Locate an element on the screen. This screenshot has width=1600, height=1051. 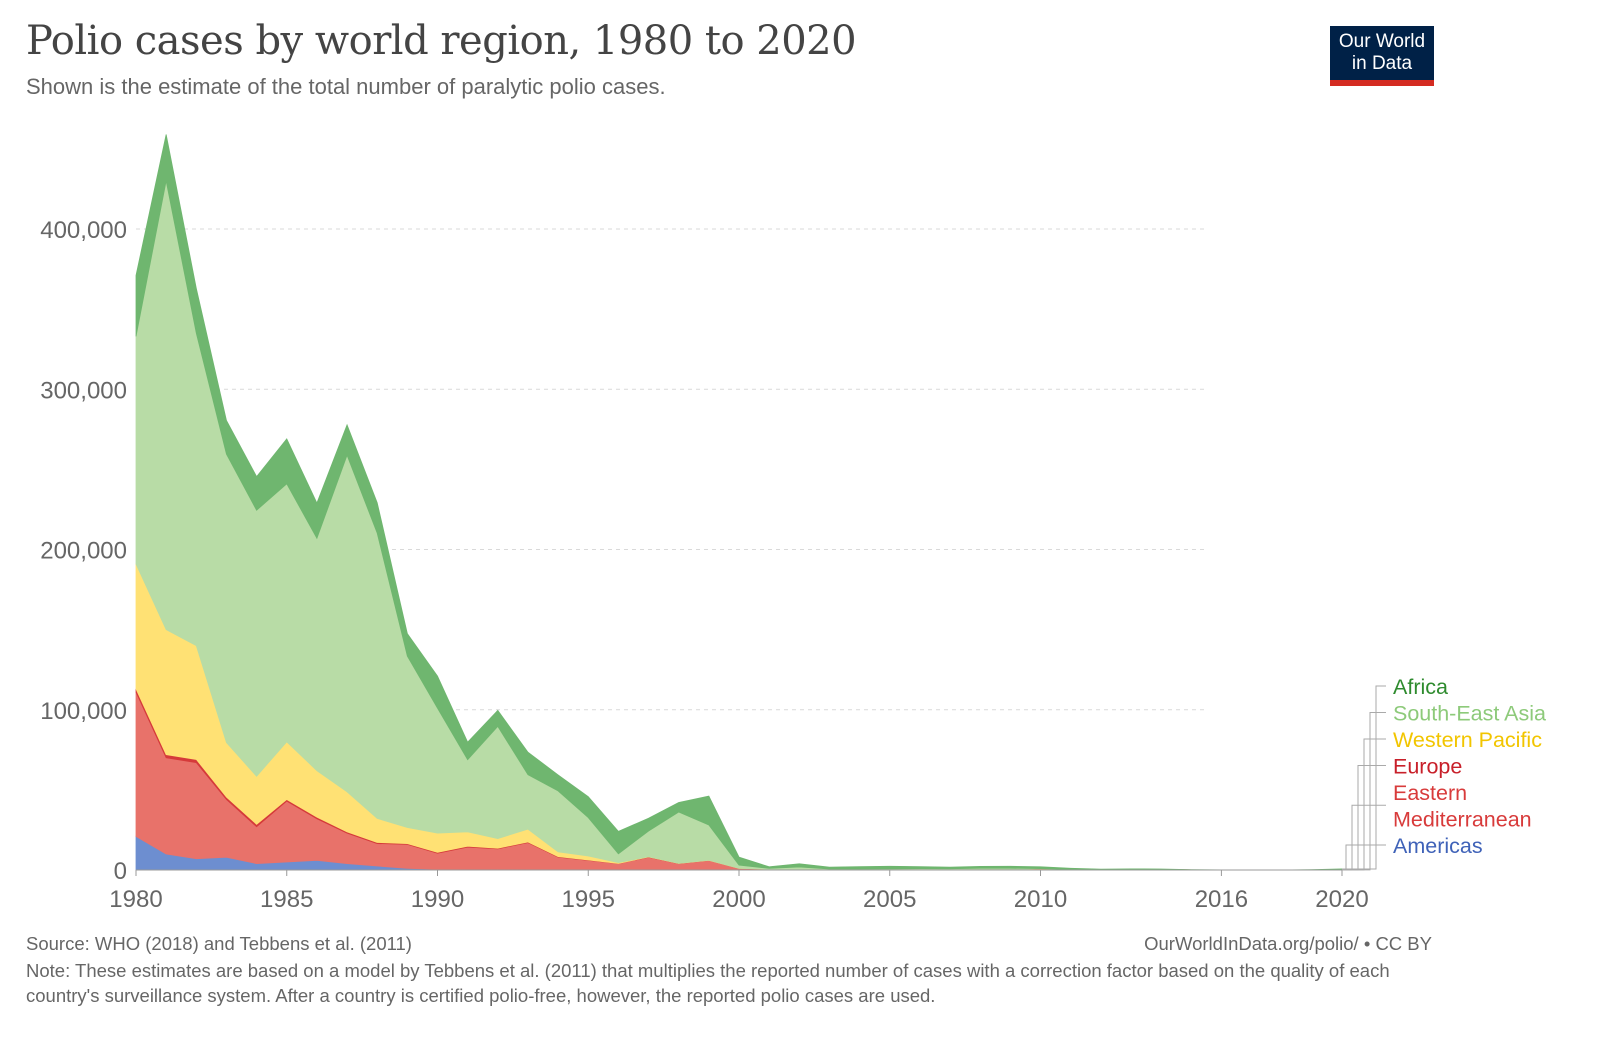
legend-item-western-pacific: Western Pacific is located at coordinates (1442, 799).